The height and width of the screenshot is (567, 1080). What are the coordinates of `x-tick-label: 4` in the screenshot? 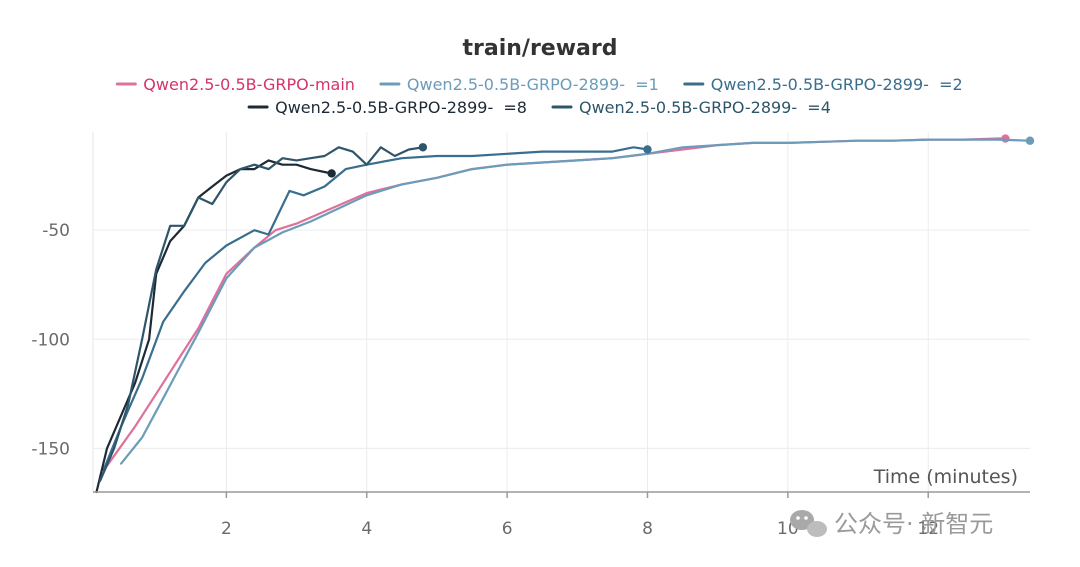 It's located at (366, 529).